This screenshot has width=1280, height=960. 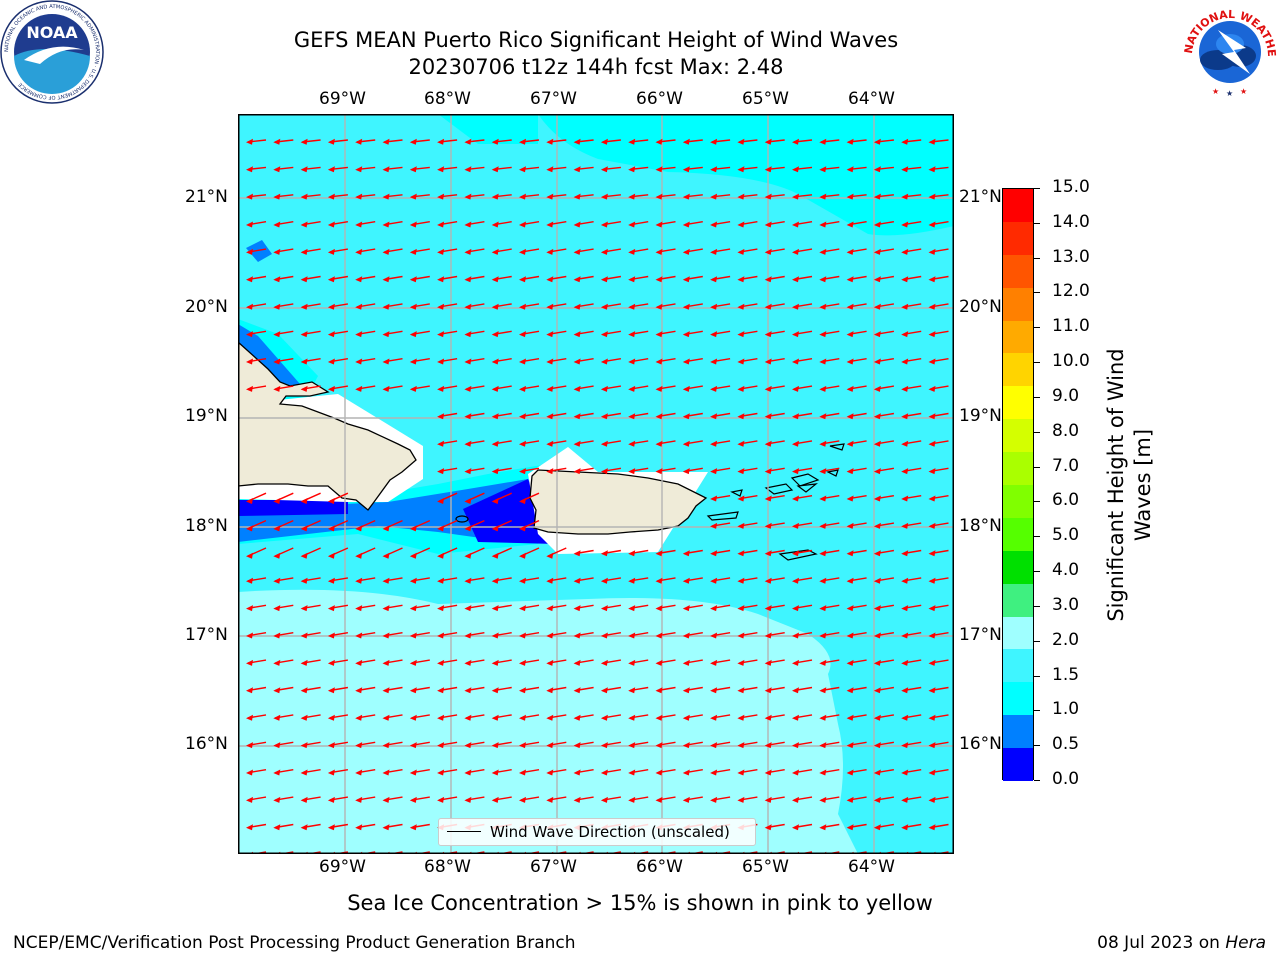 What do you see at coordinates (980, 526) in the screenshot?
I see `lat-label: 18°N` at bounding box center [980, 526].